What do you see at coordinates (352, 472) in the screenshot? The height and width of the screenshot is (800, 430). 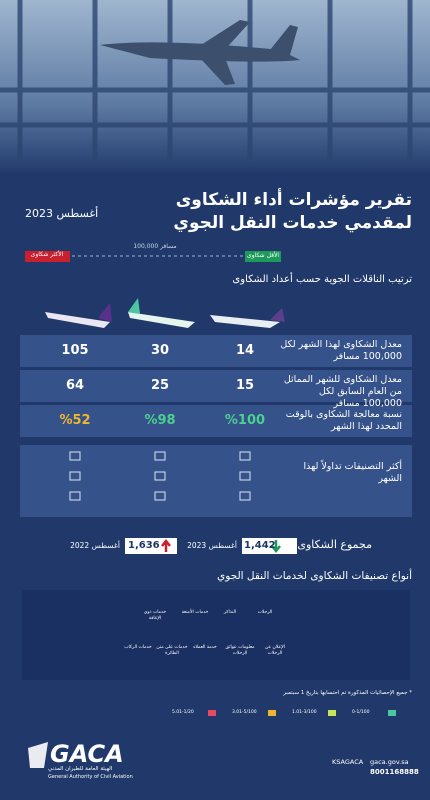 I see `row-label: أكثر التصنيفات تداولاً لهذا الشهر` at bounding box center [352, 472].